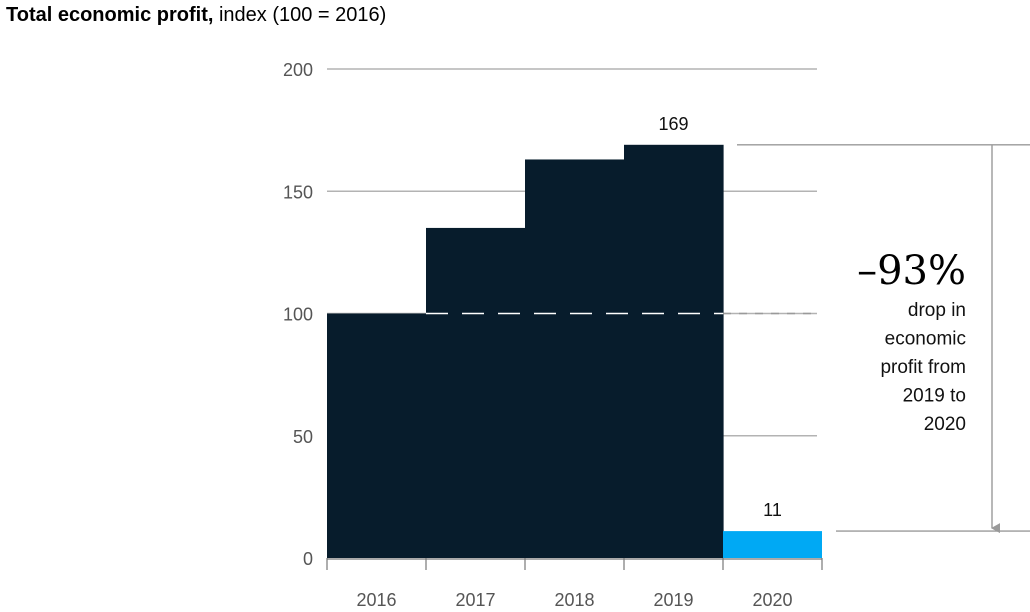 The image size is (1030, 612). I want to click on annotation-value: –93%, so click(911, 271).